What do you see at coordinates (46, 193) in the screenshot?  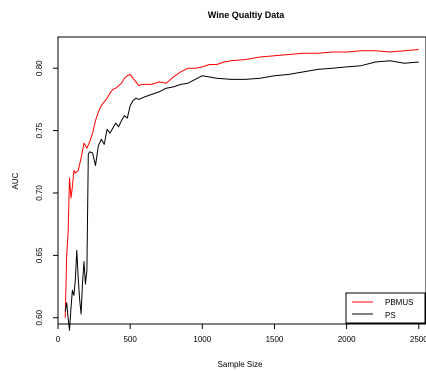 I see `y-axis: 0.60 0.65 0.70 0.75 0.80` at bounding box center [46, 193].